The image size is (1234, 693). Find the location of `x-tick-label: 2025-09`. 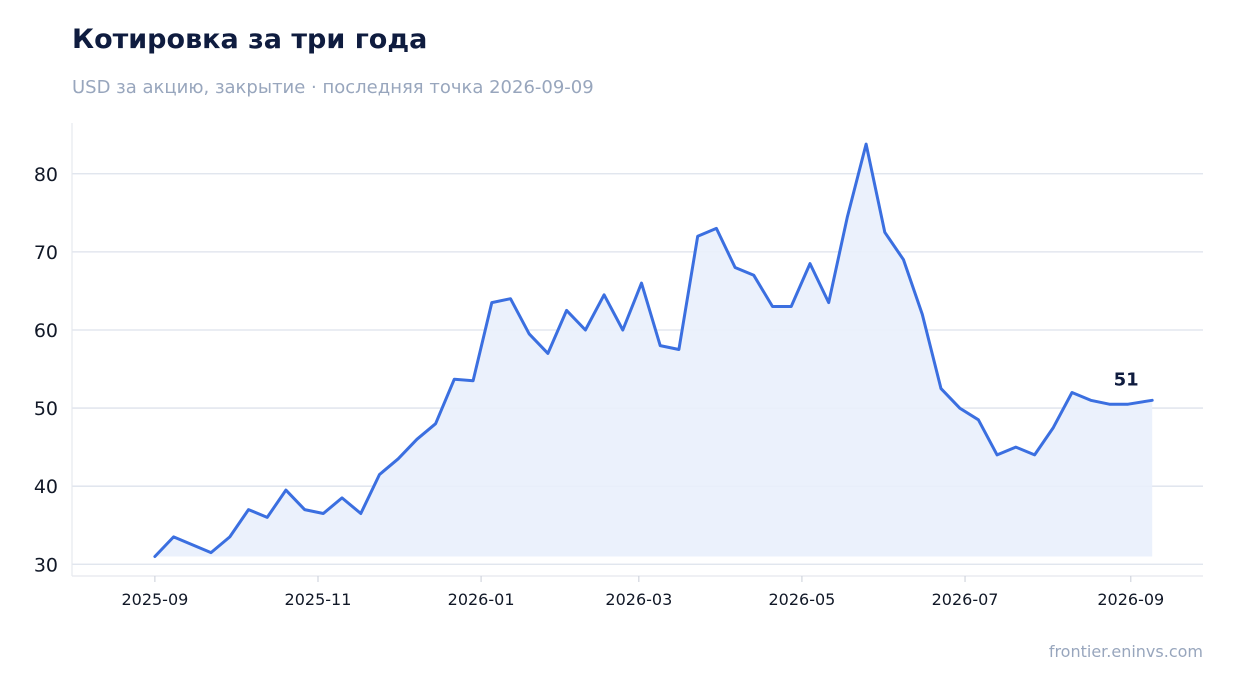

x-tick-label: 2025-09 is located at coordinates (154, 599).